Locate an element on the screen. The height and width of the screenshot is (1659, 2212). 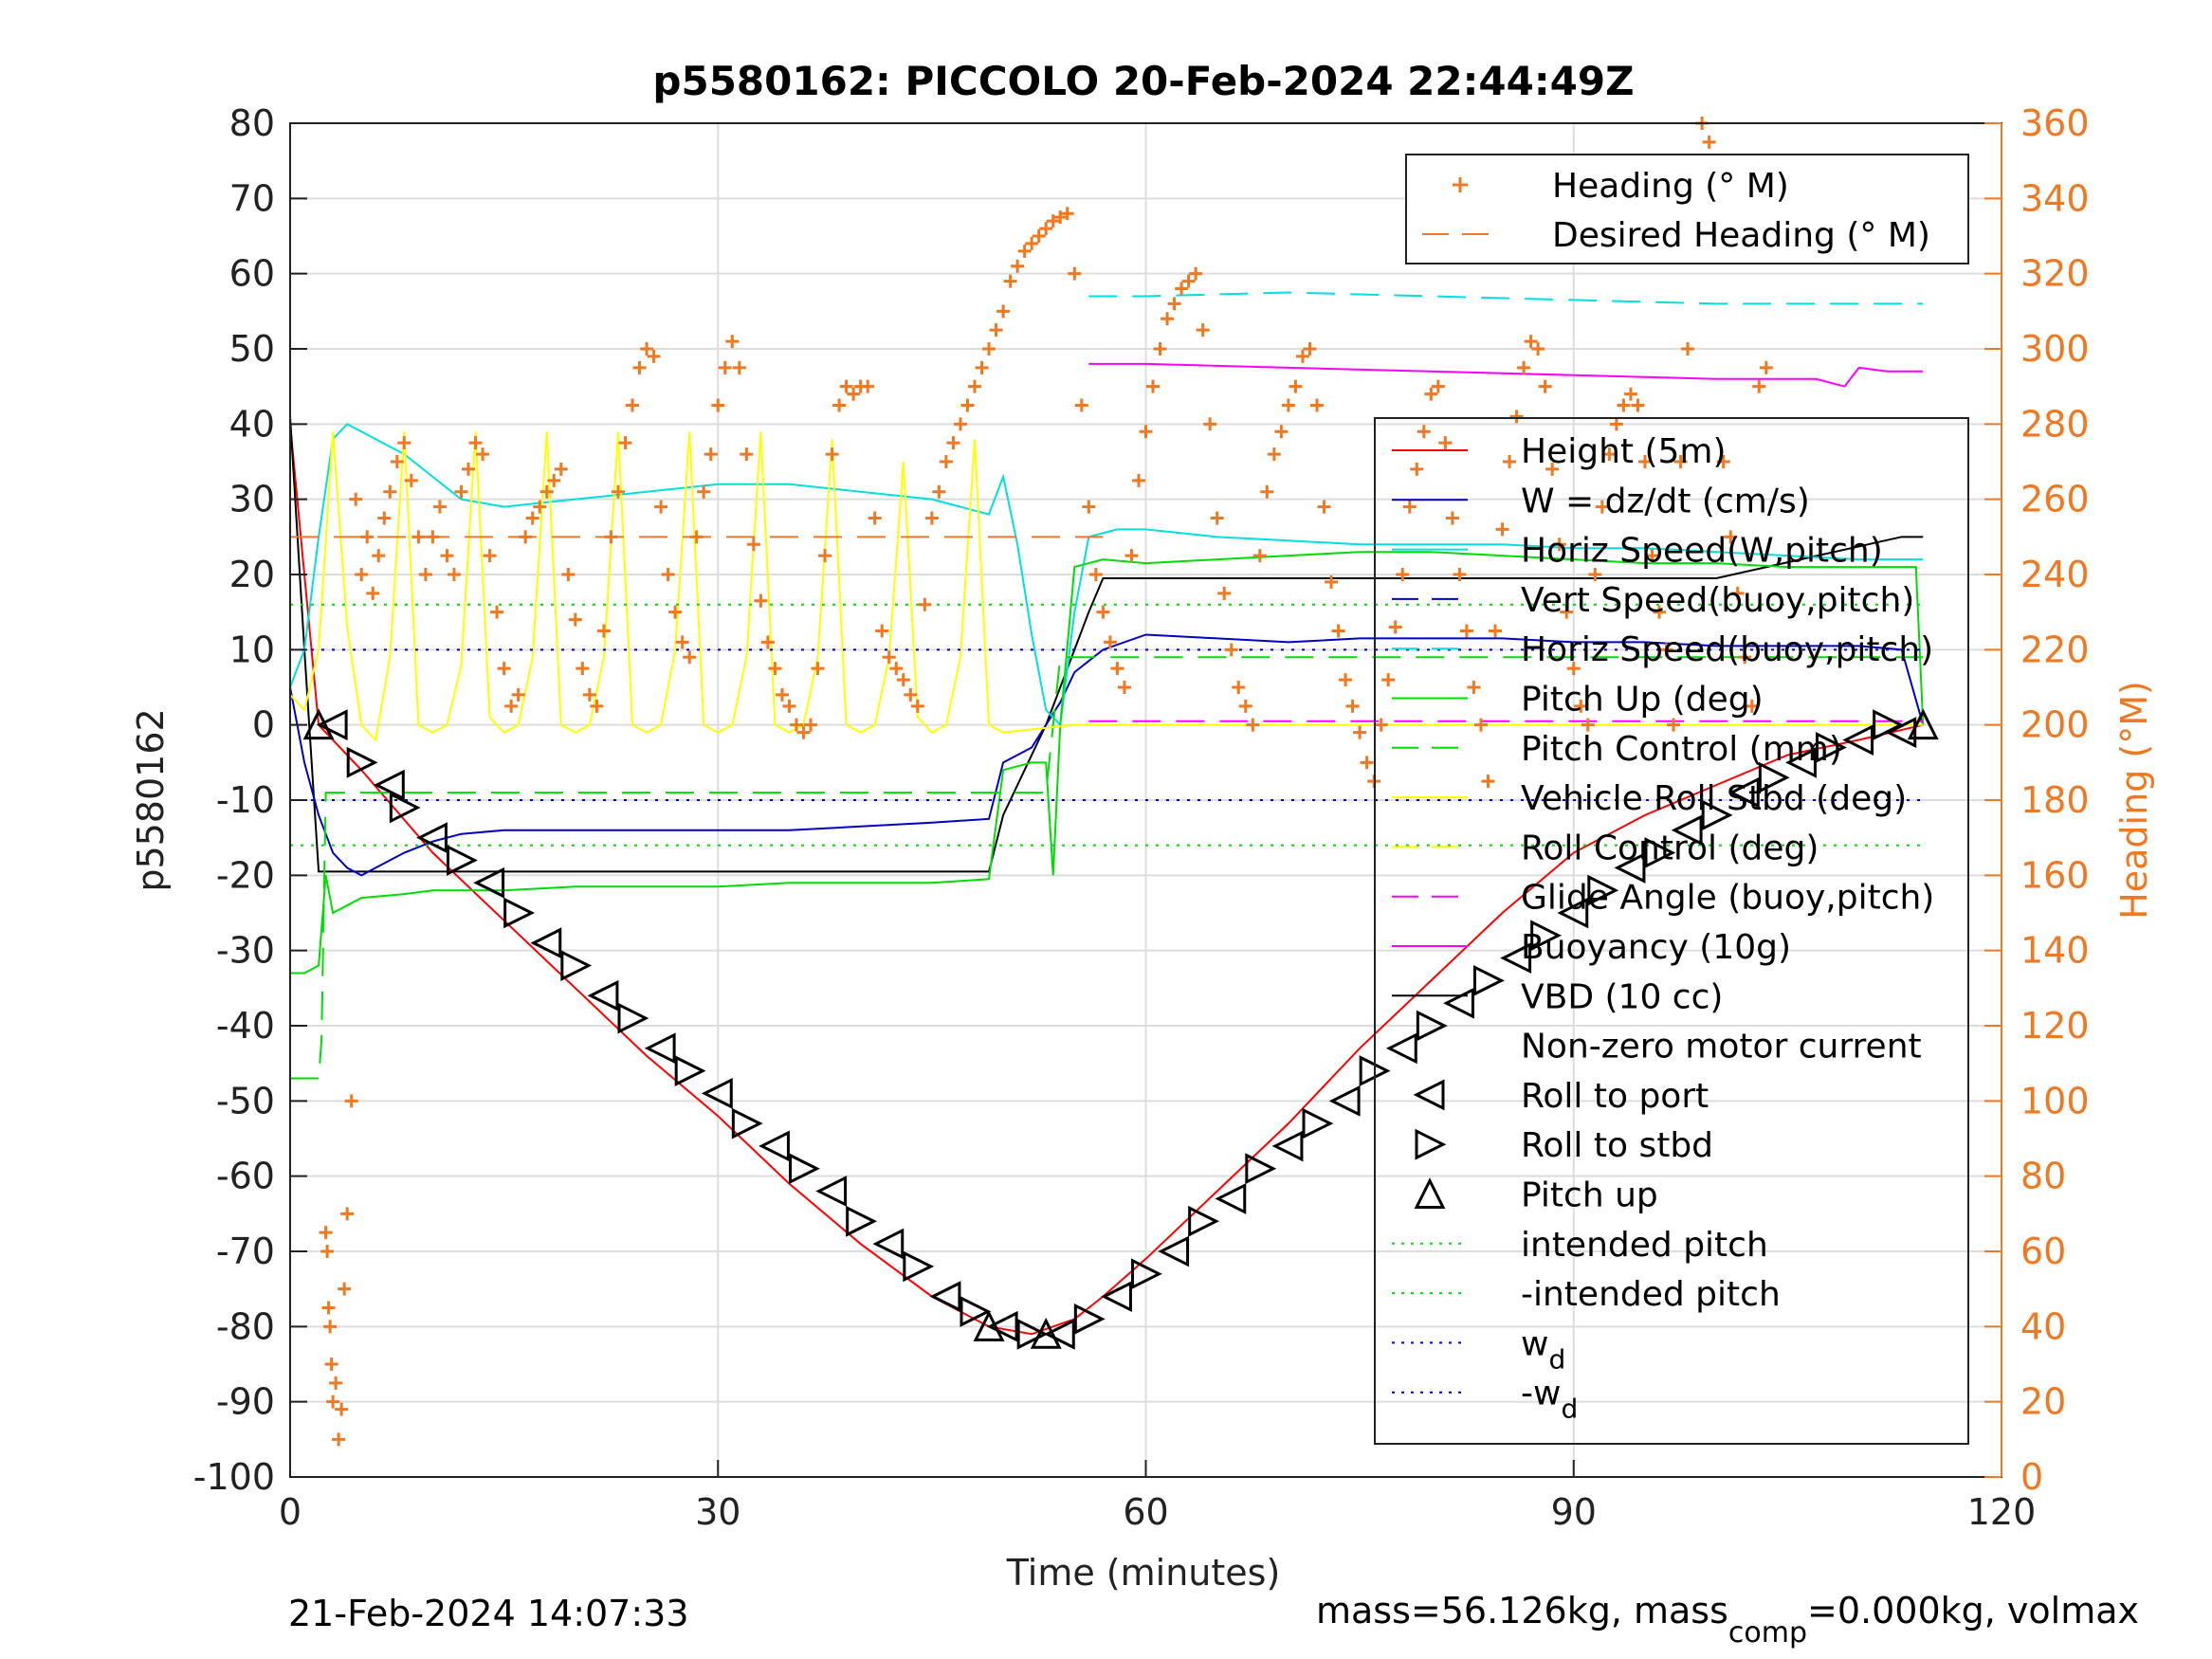
y-tick-label: 10 is located at coordinates (252, 649).